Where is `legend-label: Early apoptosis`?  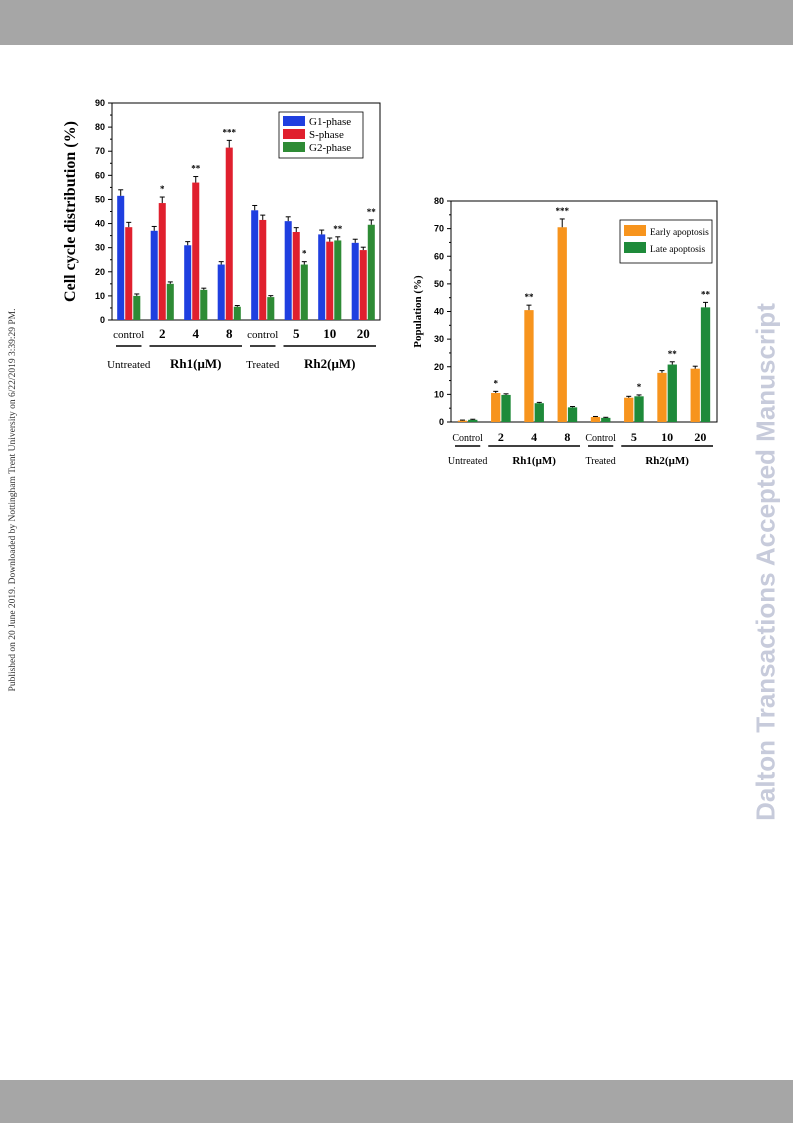
legend-label: Early apoptosis is located at coordinates (679, 233).